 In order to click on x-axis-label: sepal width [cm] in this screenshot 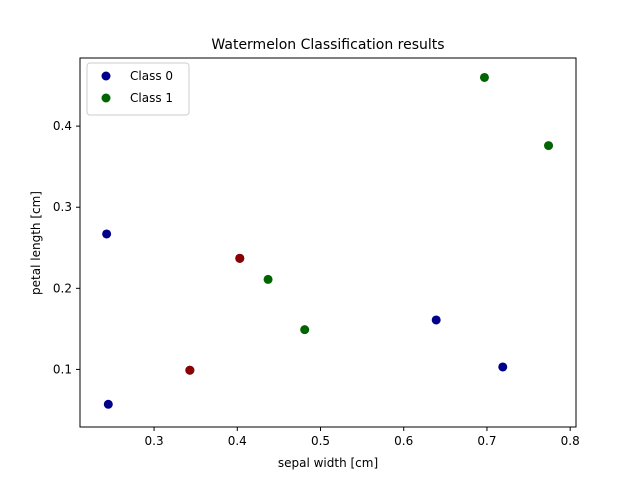, I will do `click(328, 463)`.